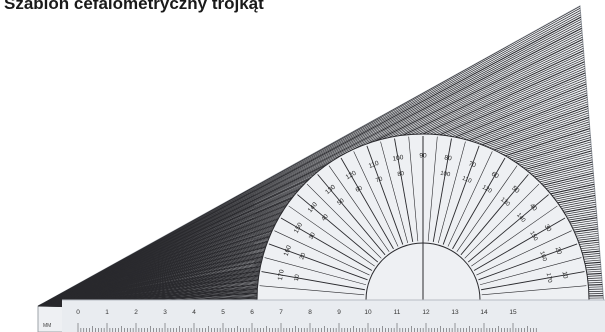 Image resolution: width=605 pixels, height=332 pixels. What do you see at coordinates (136, 312) in the screenshot?
I see `ruler-cm-label: 2` at bounding box center [136, 312].